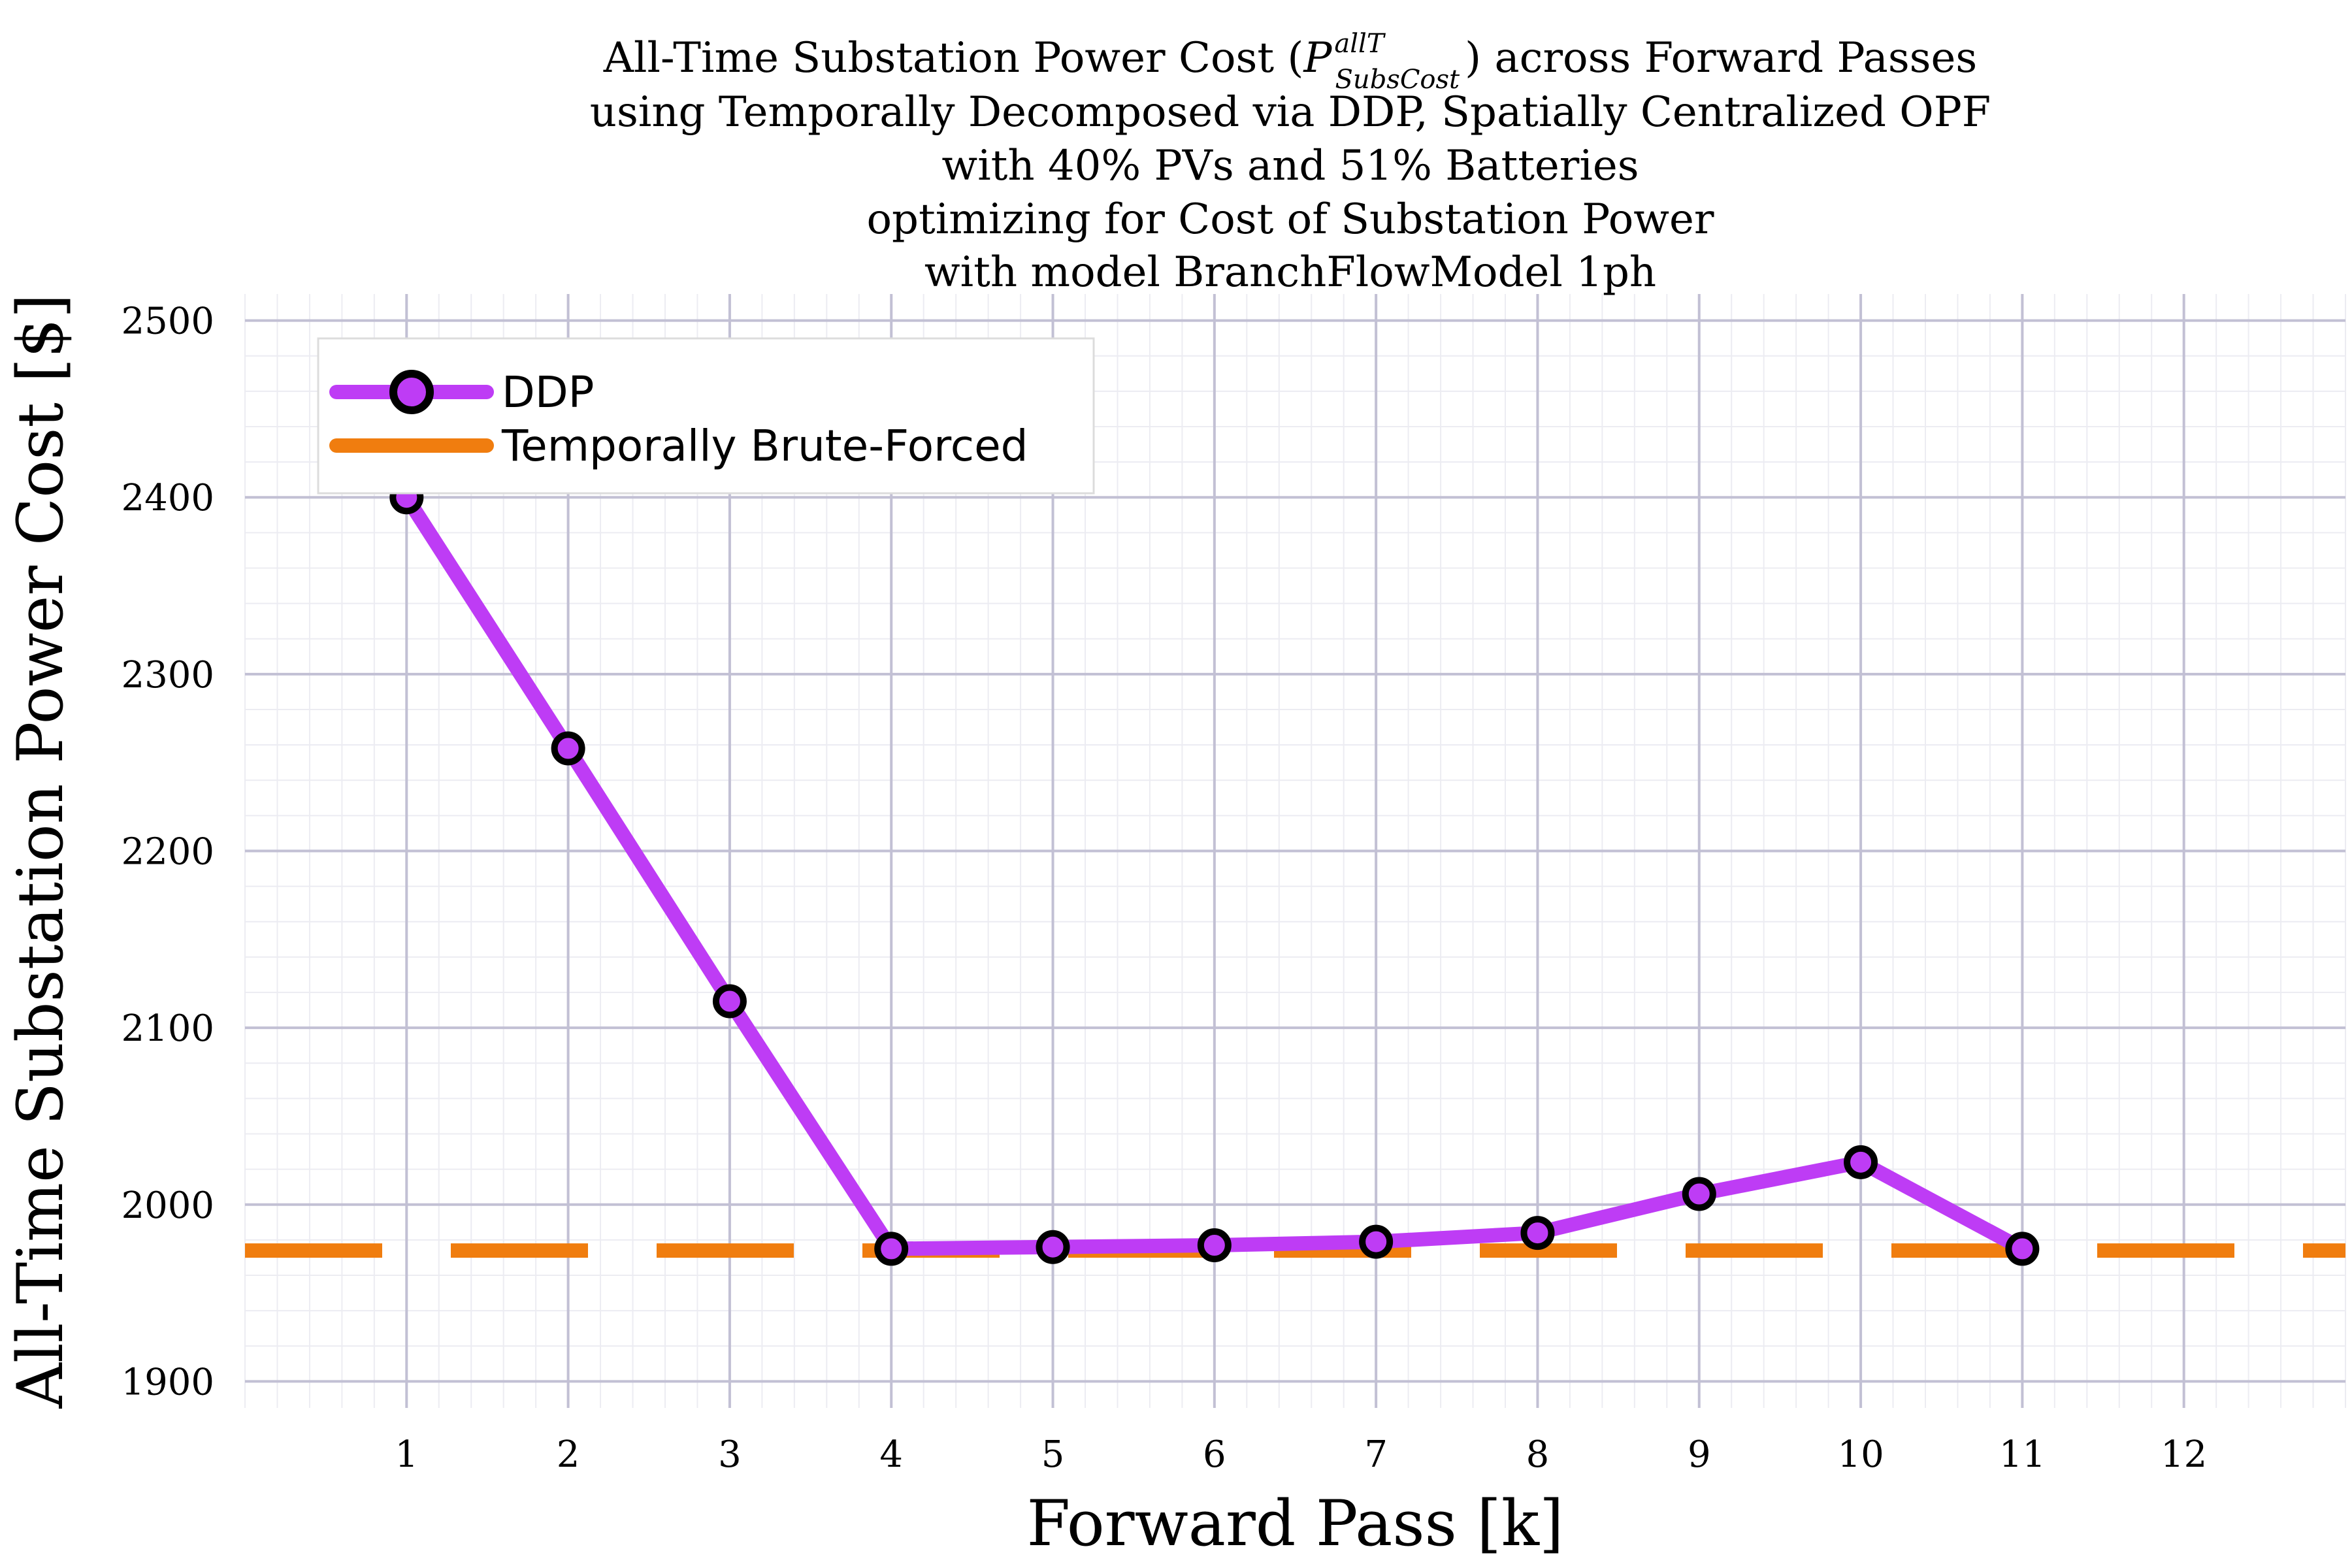 This screenshot has height=1568, width=2352. I want to click on y-tick-labels: 1900 2000 2100 2200 2300 2400 2500, so click(167, 852).